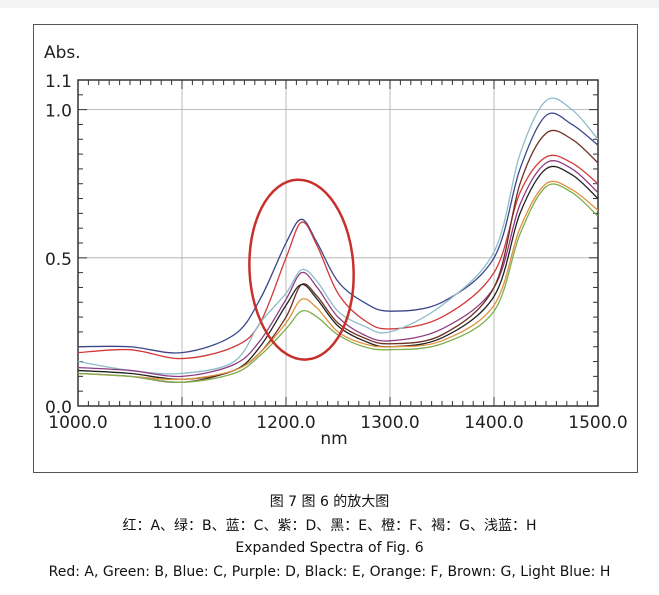 The height and width of the screenshot is (595, 659). What do you see at coordinates (58, 112) in the screenshot?
I see `y-tick-label: 1.0` at bounding box center [58, 112].